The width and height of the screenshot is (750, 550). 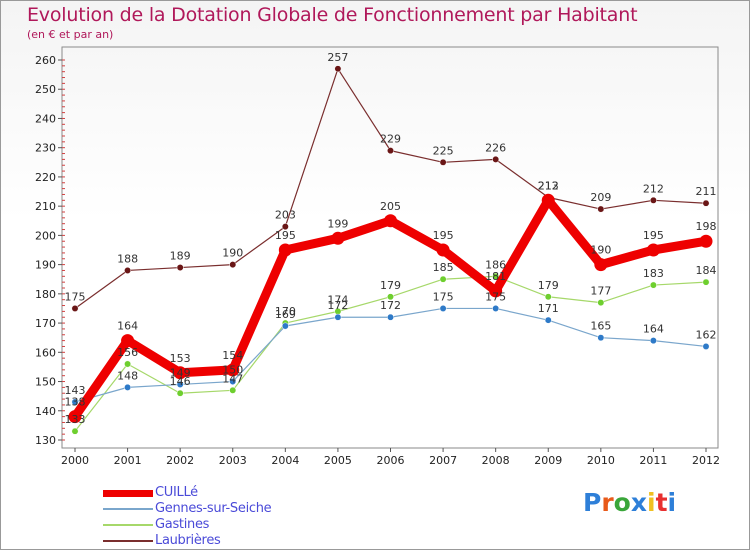 I want to click on y-tick-label: 160, so click(x=45, y=352).